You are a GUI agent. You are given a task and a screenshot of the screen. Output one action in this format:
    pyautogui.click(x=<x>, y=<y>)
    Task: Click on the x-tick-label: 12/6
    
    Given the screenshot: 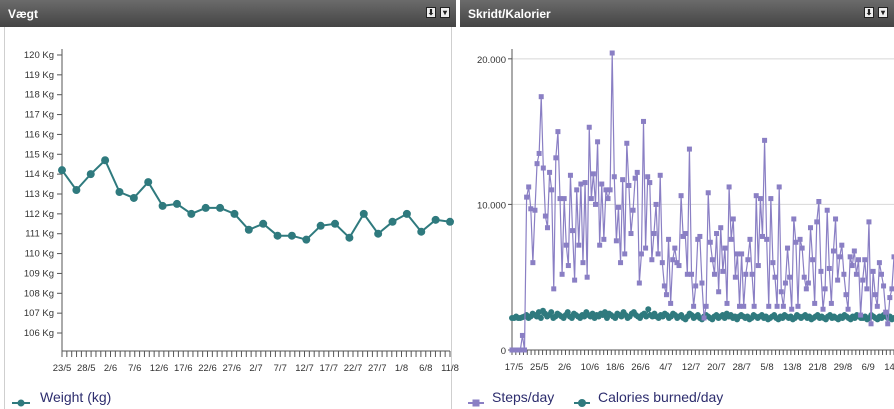 What is the action you would take?
    pyautogui.click(x=159, y=368)
    